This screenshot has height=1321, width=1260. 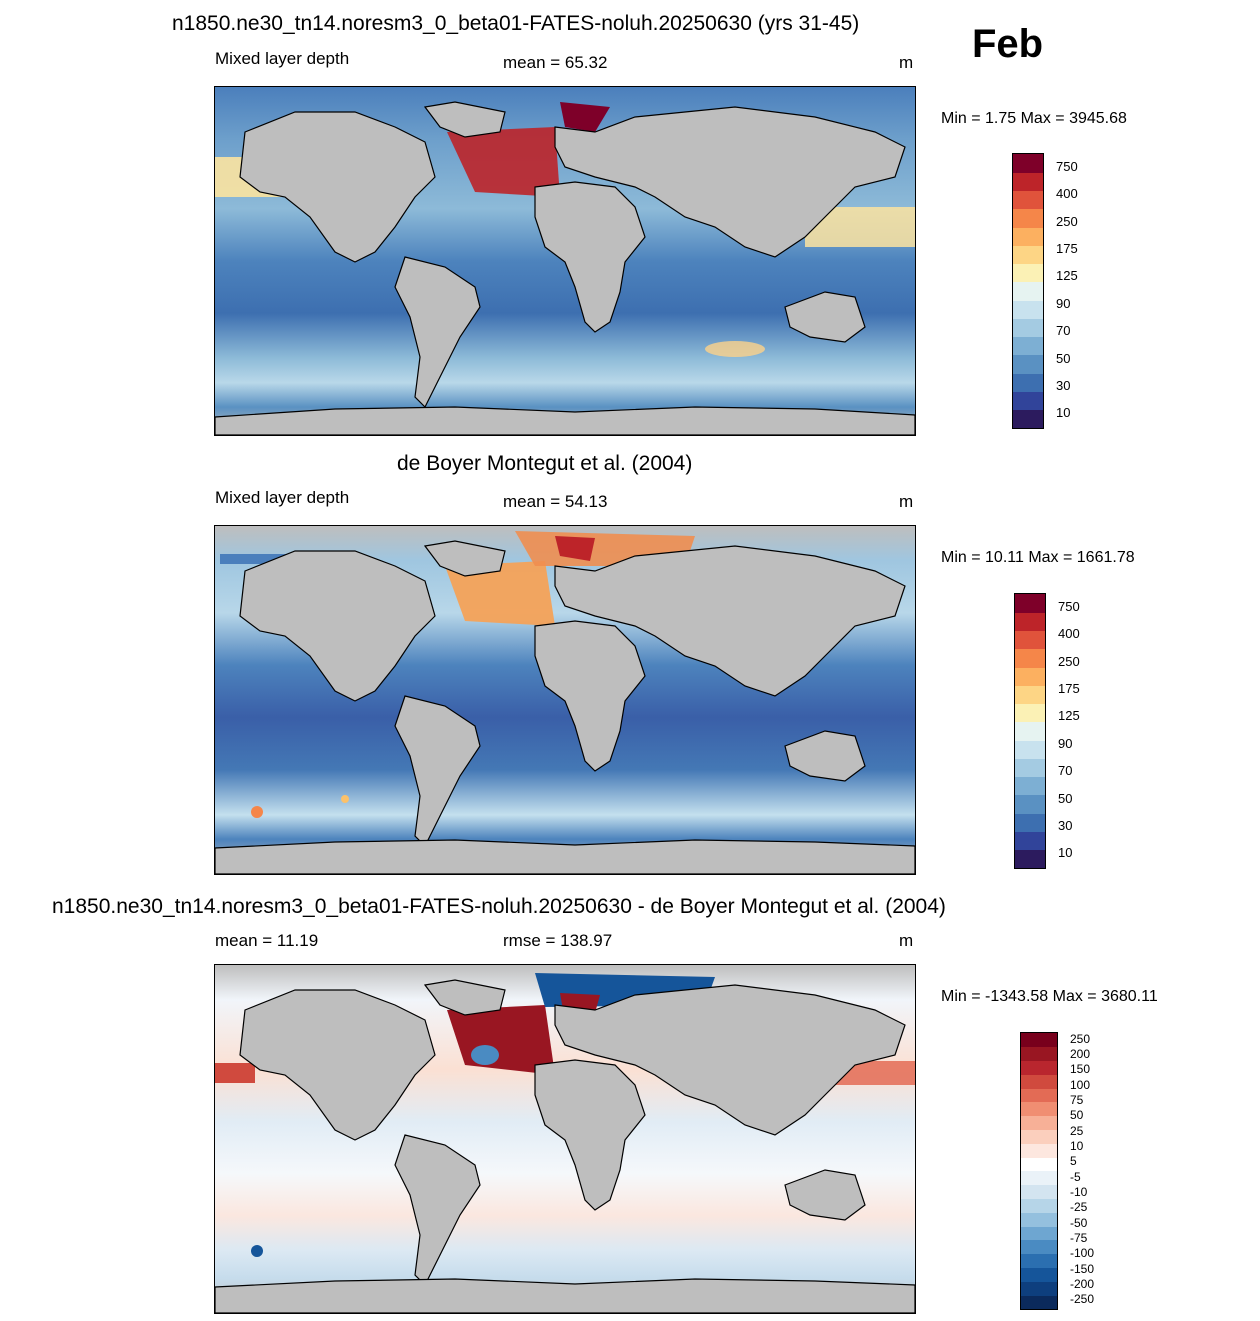 What do you see at coordinates (558, 940) in the screenshot?
I see `panel-3-rmse-label: rmse = 138.97` at bounding box center [558, 940].